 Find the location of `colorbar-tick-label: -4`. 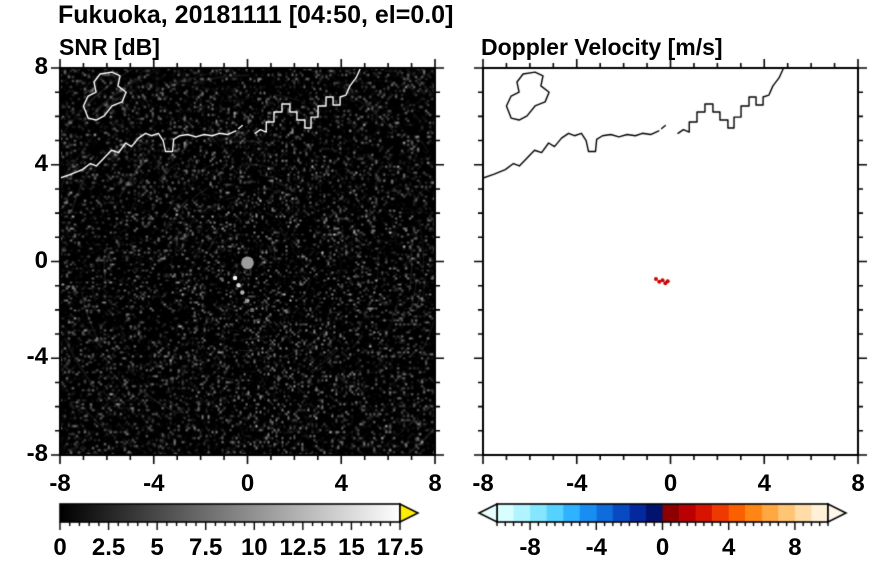

colorbar-tick-label: -4 is located at coordinates (596, 547).